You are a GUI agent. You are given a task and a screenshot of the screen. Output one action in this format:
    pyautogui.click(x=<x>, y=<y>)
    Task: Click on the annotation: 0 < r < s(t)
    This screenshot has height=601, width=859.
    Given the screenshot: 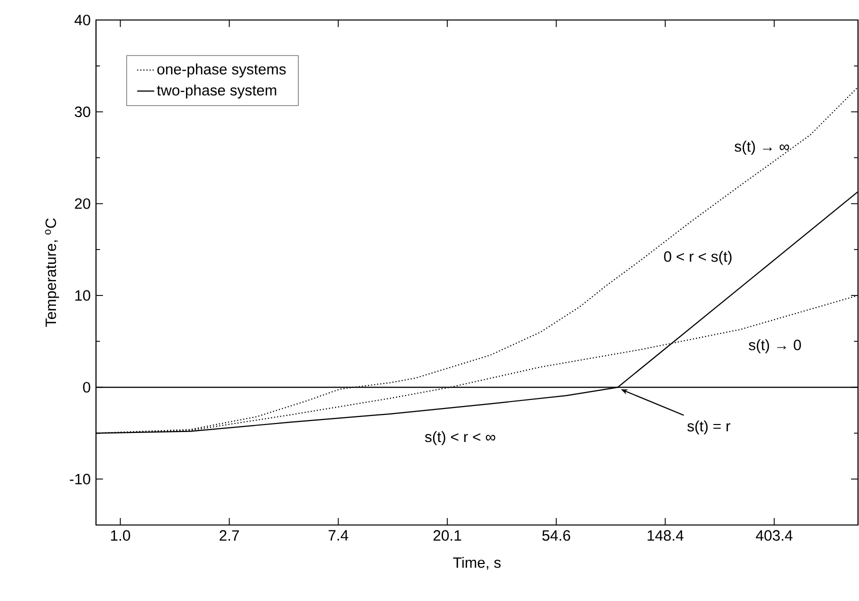 What is the action you would take?
    pyautogui.click(x=698, y=257)
    